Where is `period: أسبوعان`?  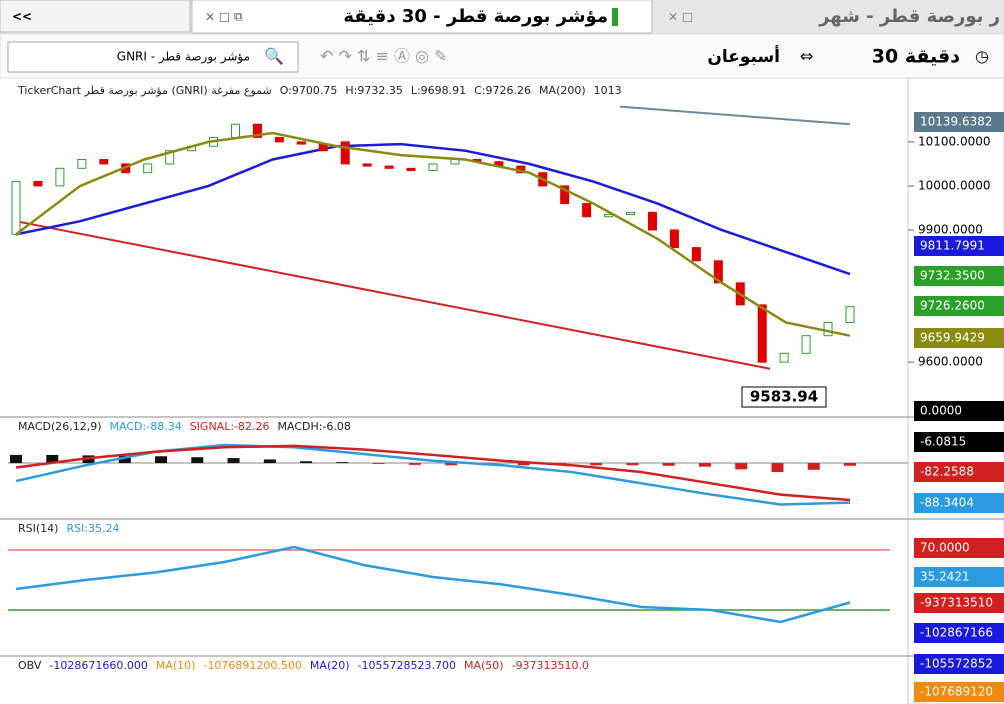 period: أسبوعان is located at coordinates (743, 56).